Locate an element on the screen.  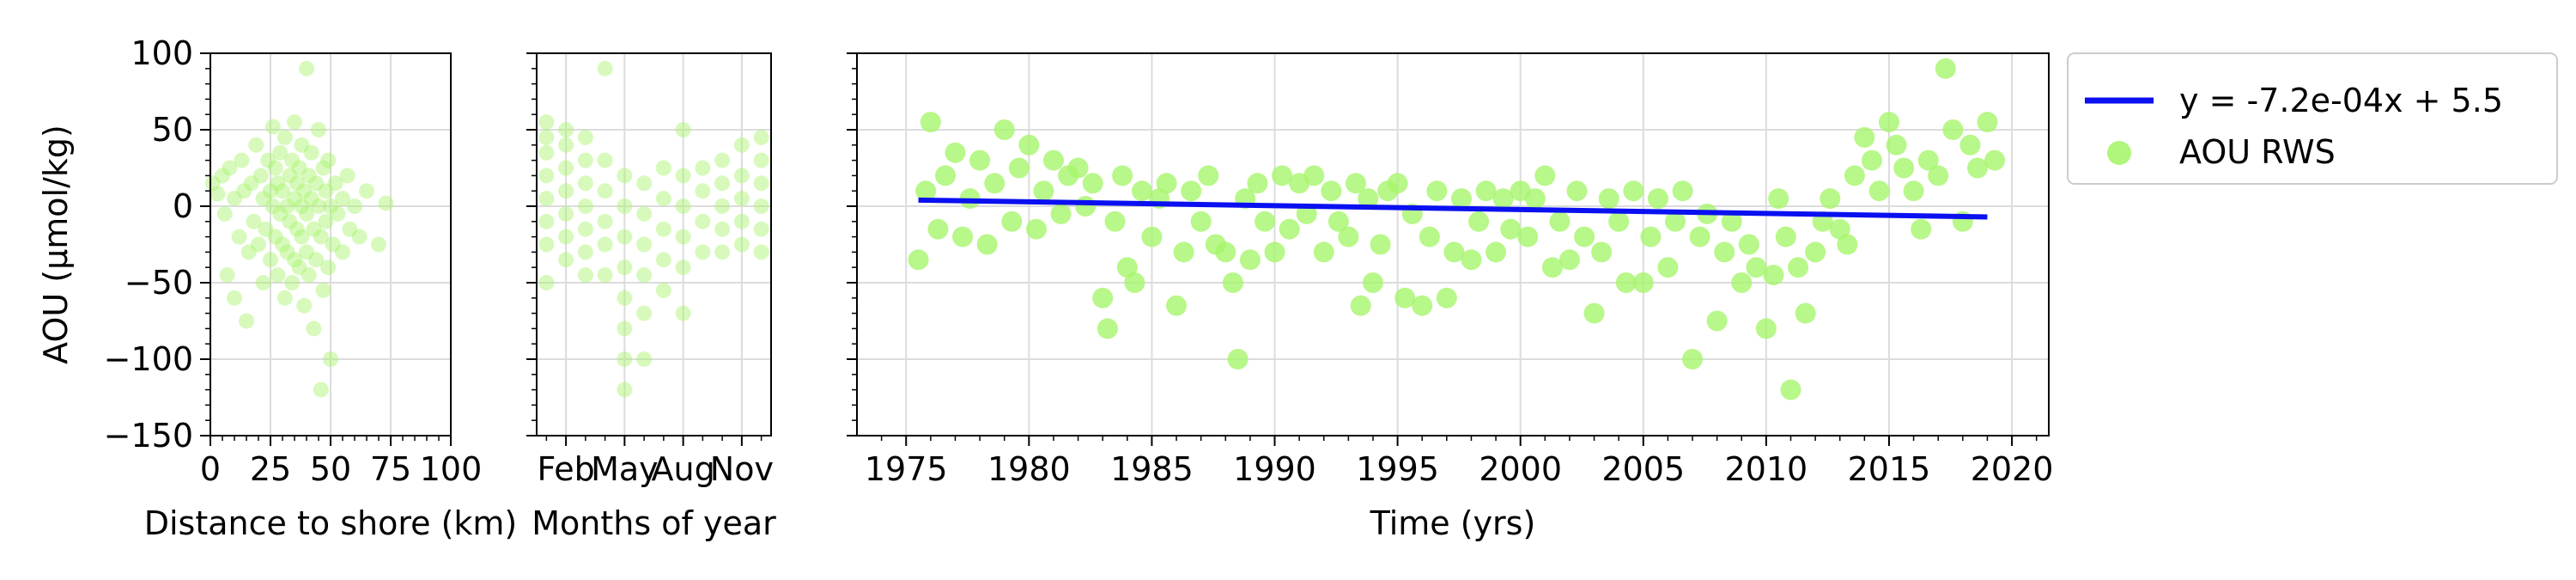
x-tick-label: 1995 is located at coordinates (1397, 469).